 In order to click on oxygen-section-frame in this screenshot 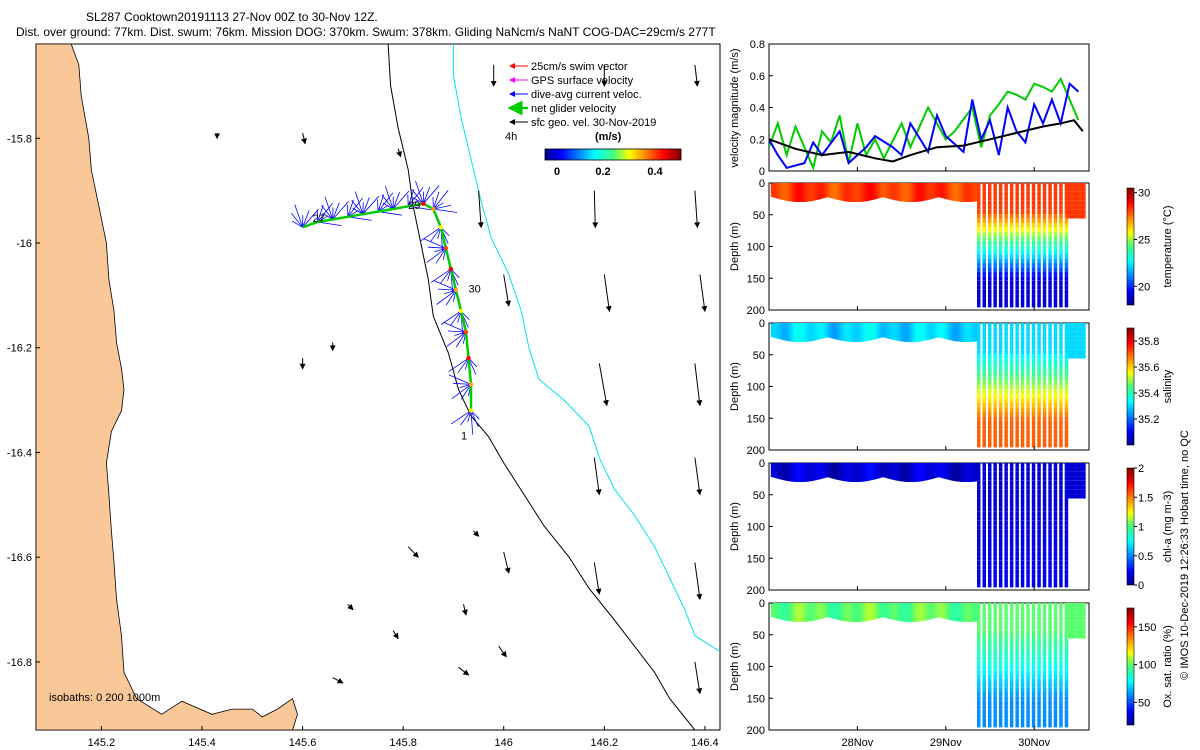, I will do `click(929, 666)`.